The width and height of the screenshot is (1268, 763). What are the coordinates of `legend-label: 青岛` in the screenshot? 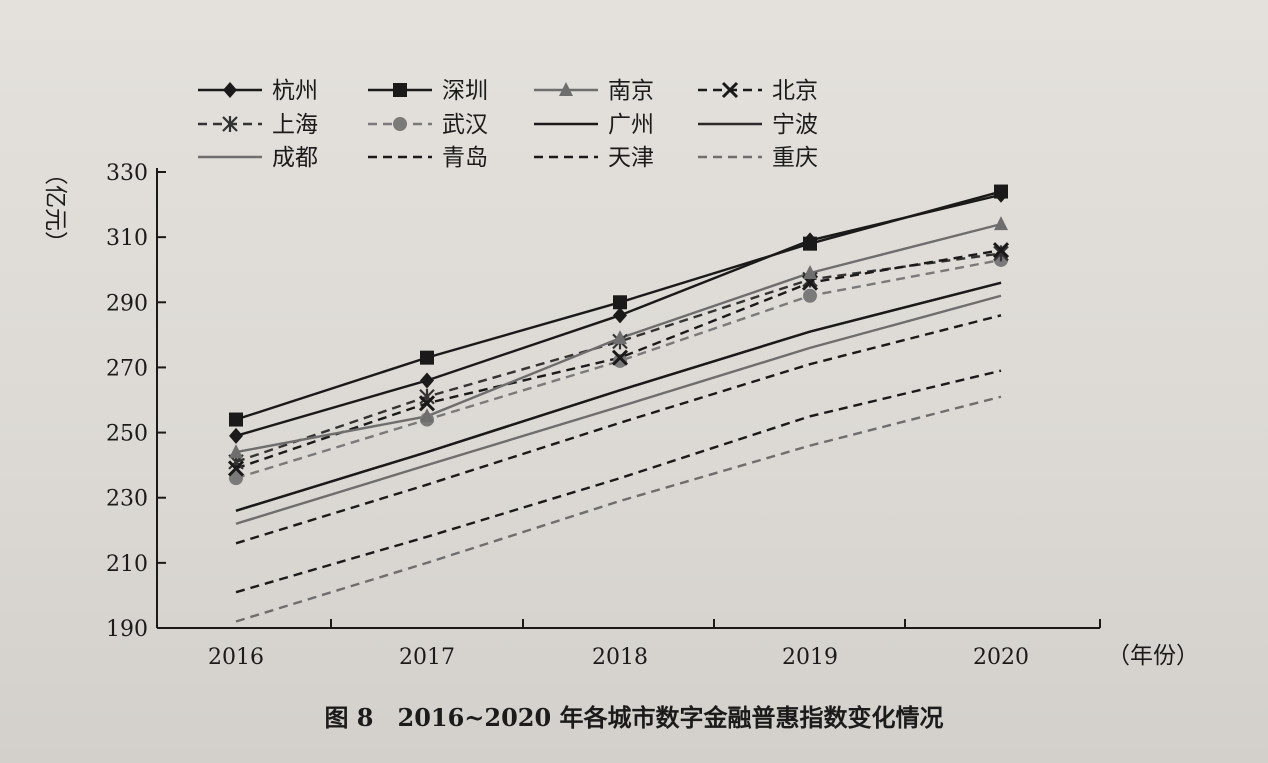 It's located at (465, 158).